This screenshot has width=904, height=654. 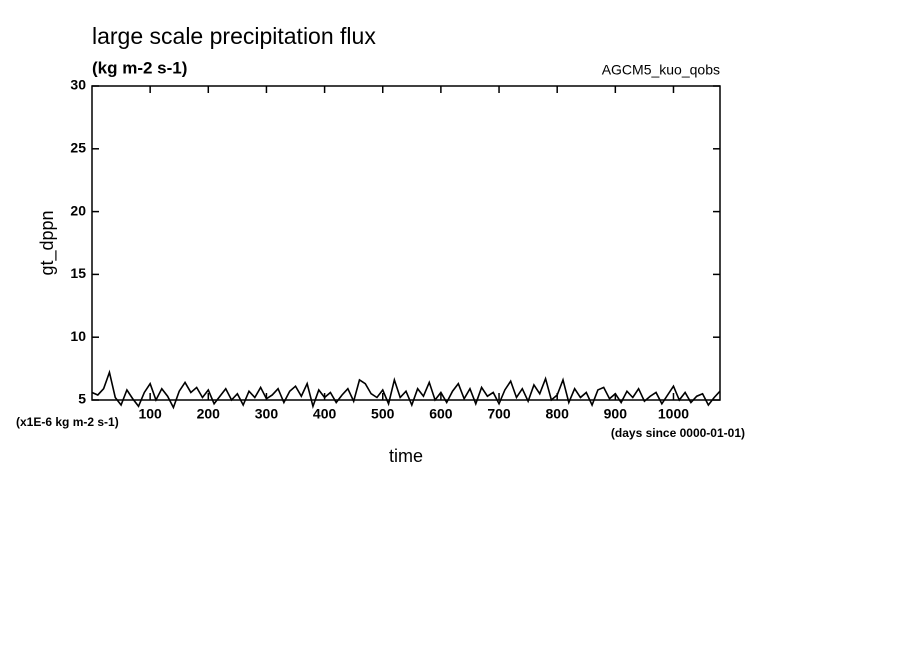 I want to click on y-tick-label: 30, so click(x=78, y=85).